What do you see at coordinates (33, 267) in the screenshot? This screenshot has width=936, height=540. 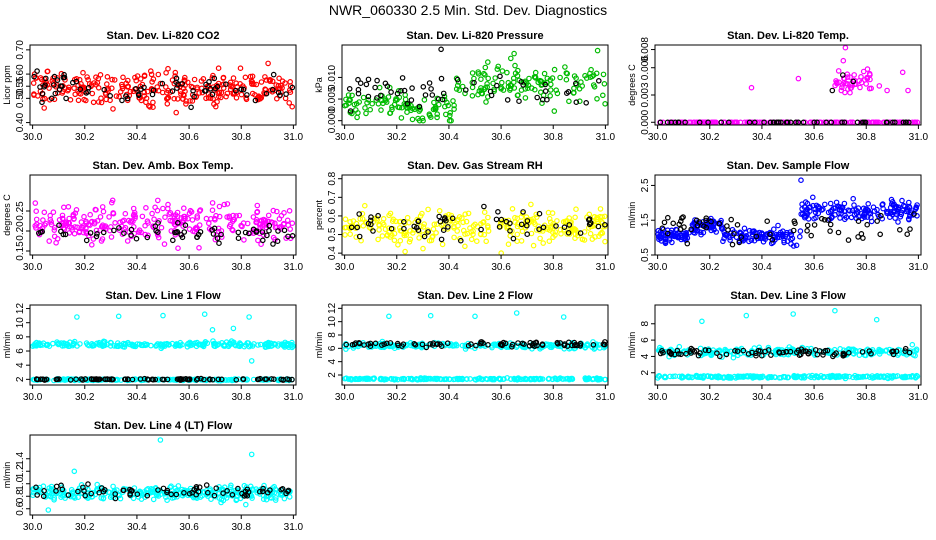 I see `x-tick-label: 30.0` at bounding box center [33, 267].